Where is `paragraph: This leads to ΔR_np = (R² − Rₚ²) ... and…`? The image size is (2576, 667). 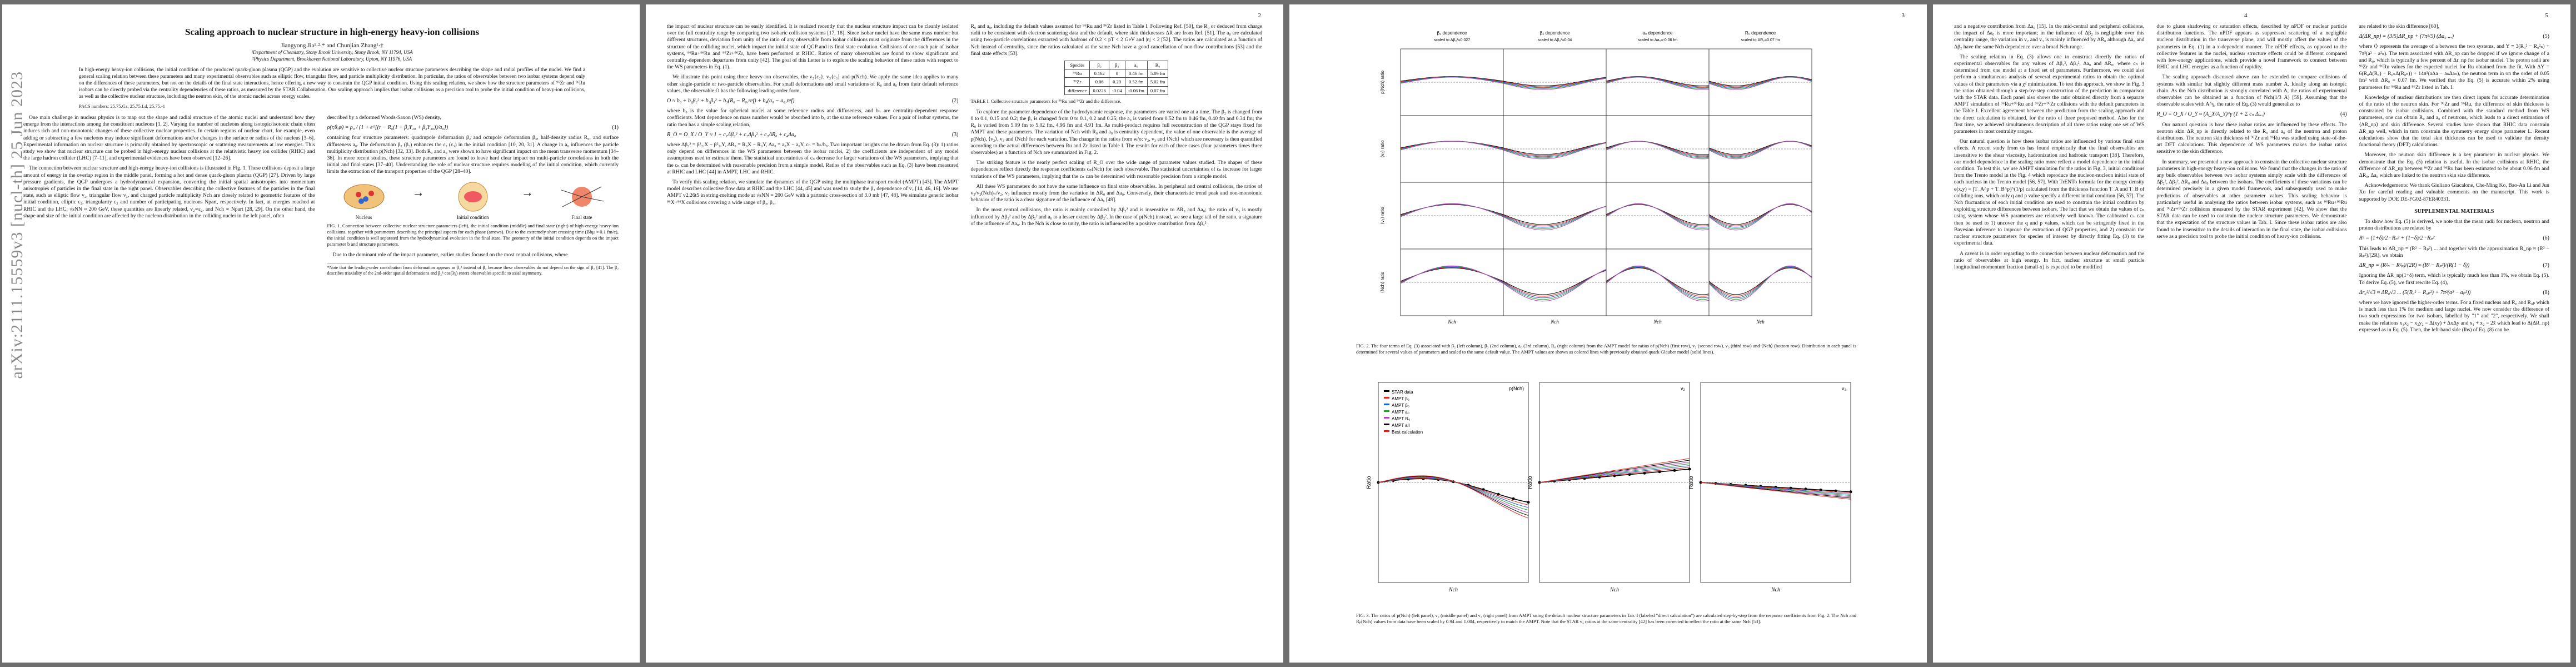
paragraph: This leads to ΔR_np = (R² − Rₚ²) ... and… is located at coordinates (2454, 251).